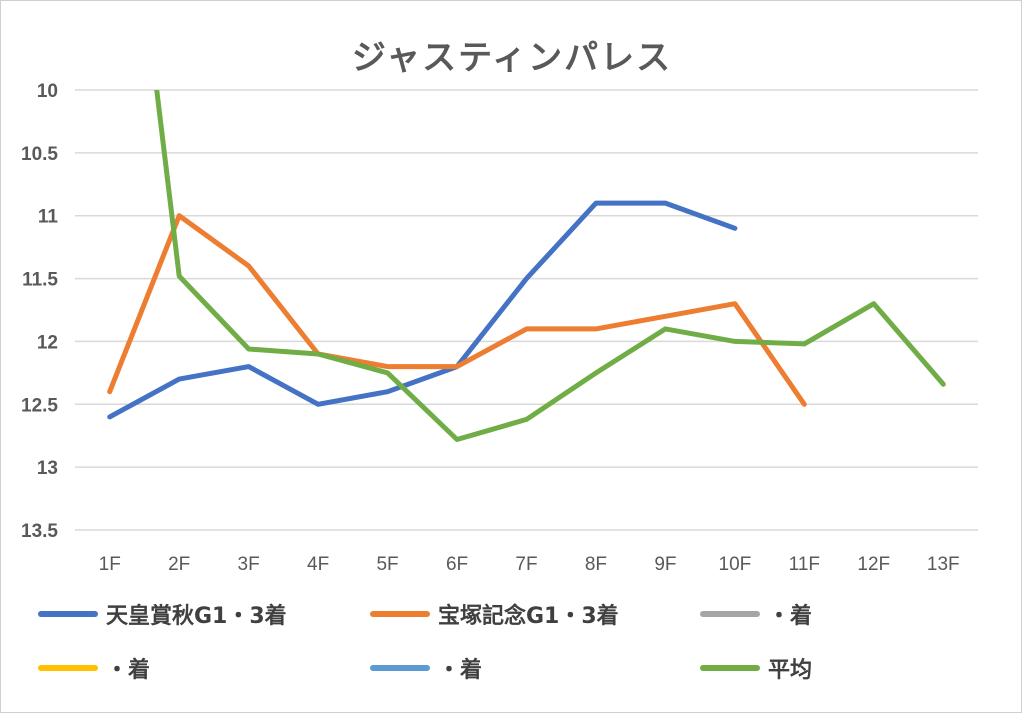 Image resolution: width=1024 pixels, height=715 pixels. What do you see at coordinates (47, 91) in the screenshot?
I see `y-tick-label: 10` at bounding box center [47, 91].